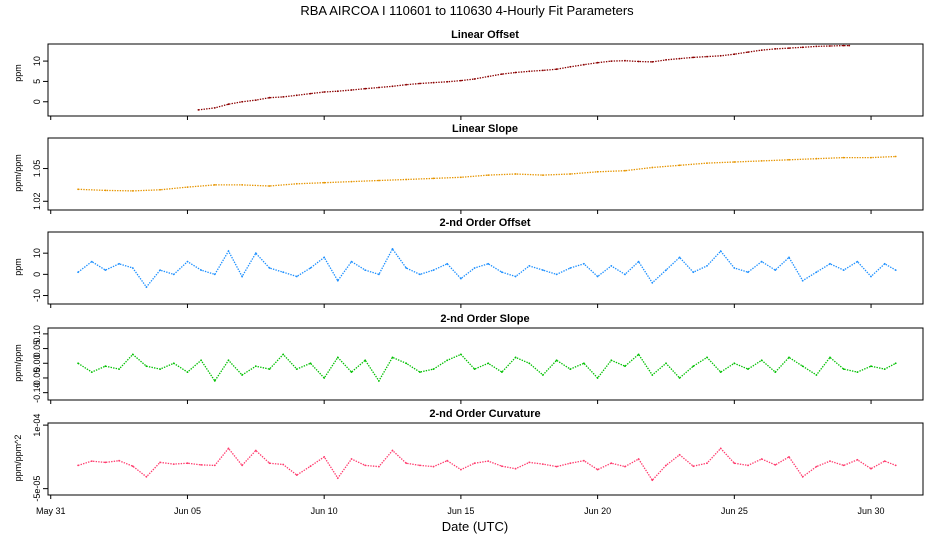 The width and height of the screenshot is (936, 540). I want to click on panel-title: 2-nd Order Offset, so click(484, 223).